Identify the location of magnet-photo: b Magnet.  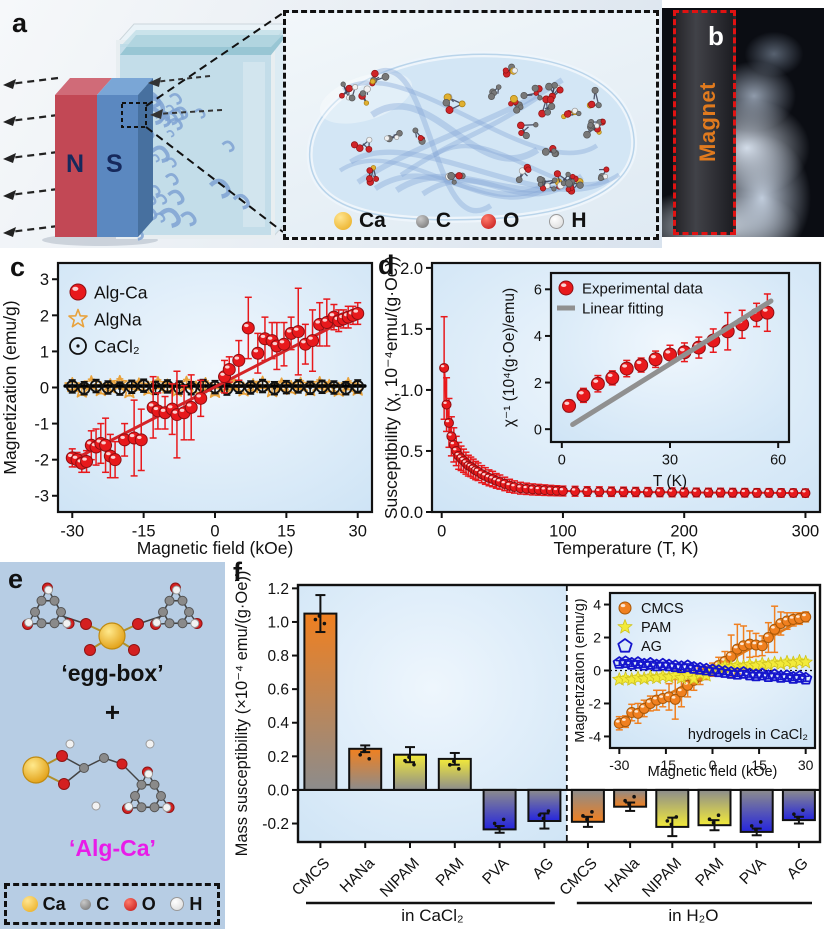
(704, 122).